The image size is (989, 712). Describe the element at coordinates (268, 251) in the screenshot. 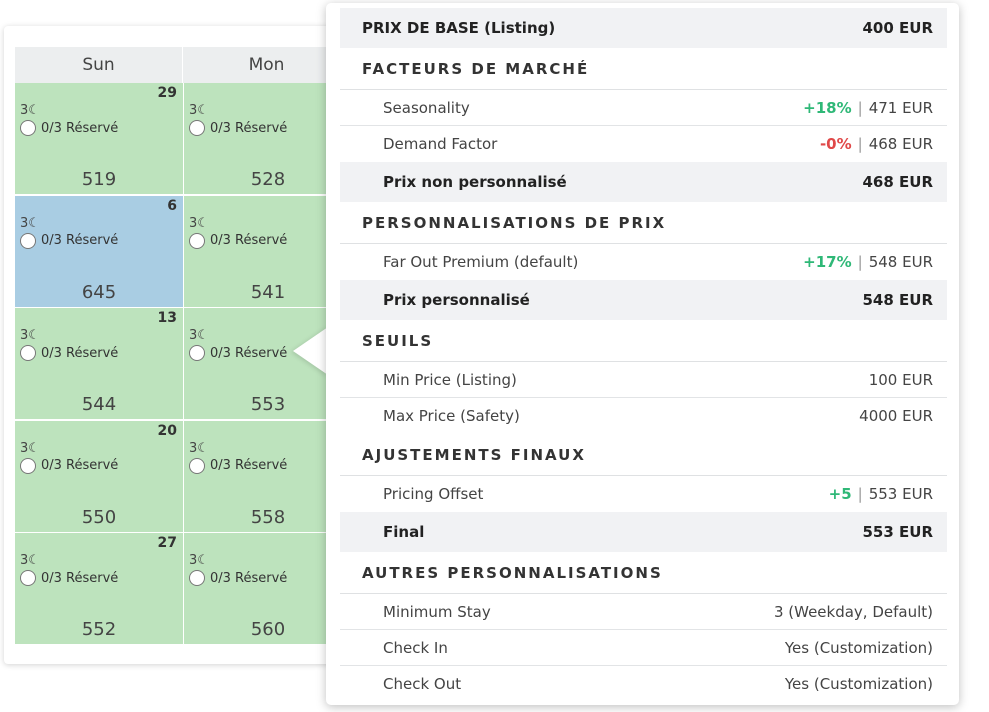

I see `calendar-day-cell: 3☾ 0/3 Réservé 541` at that location.